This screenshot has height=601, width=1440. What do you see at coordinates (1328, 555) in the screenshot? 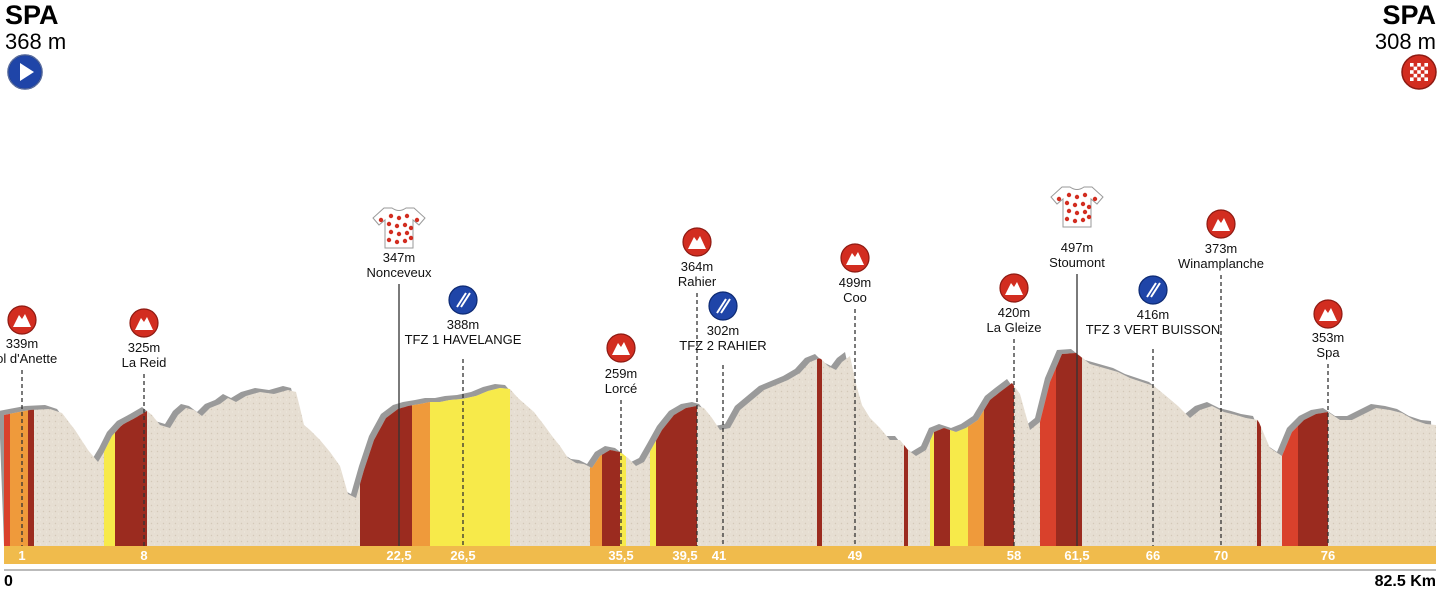
I see `km-mark: 76` at bounding box center [1328, 555].